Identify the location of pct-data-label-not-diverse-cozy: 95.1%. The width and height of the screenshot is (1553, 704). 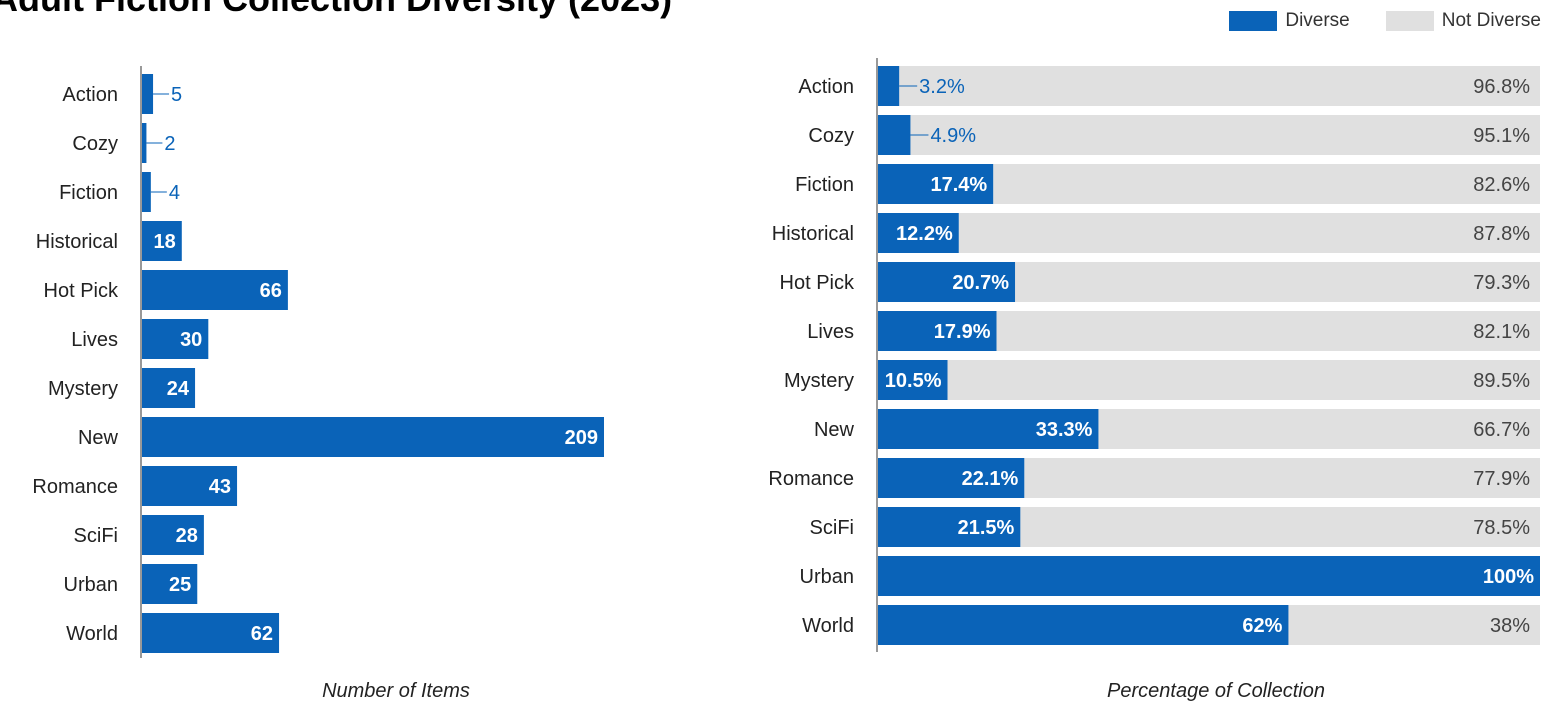
(1501, 136).